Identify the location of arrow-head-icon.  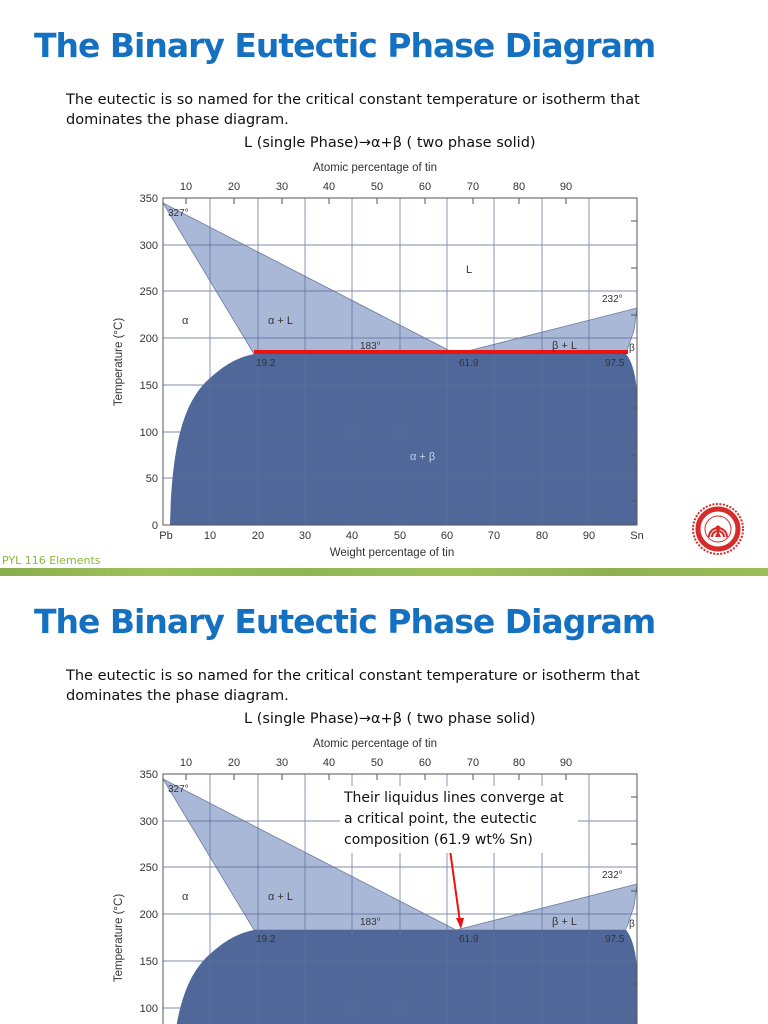
(460, 923).